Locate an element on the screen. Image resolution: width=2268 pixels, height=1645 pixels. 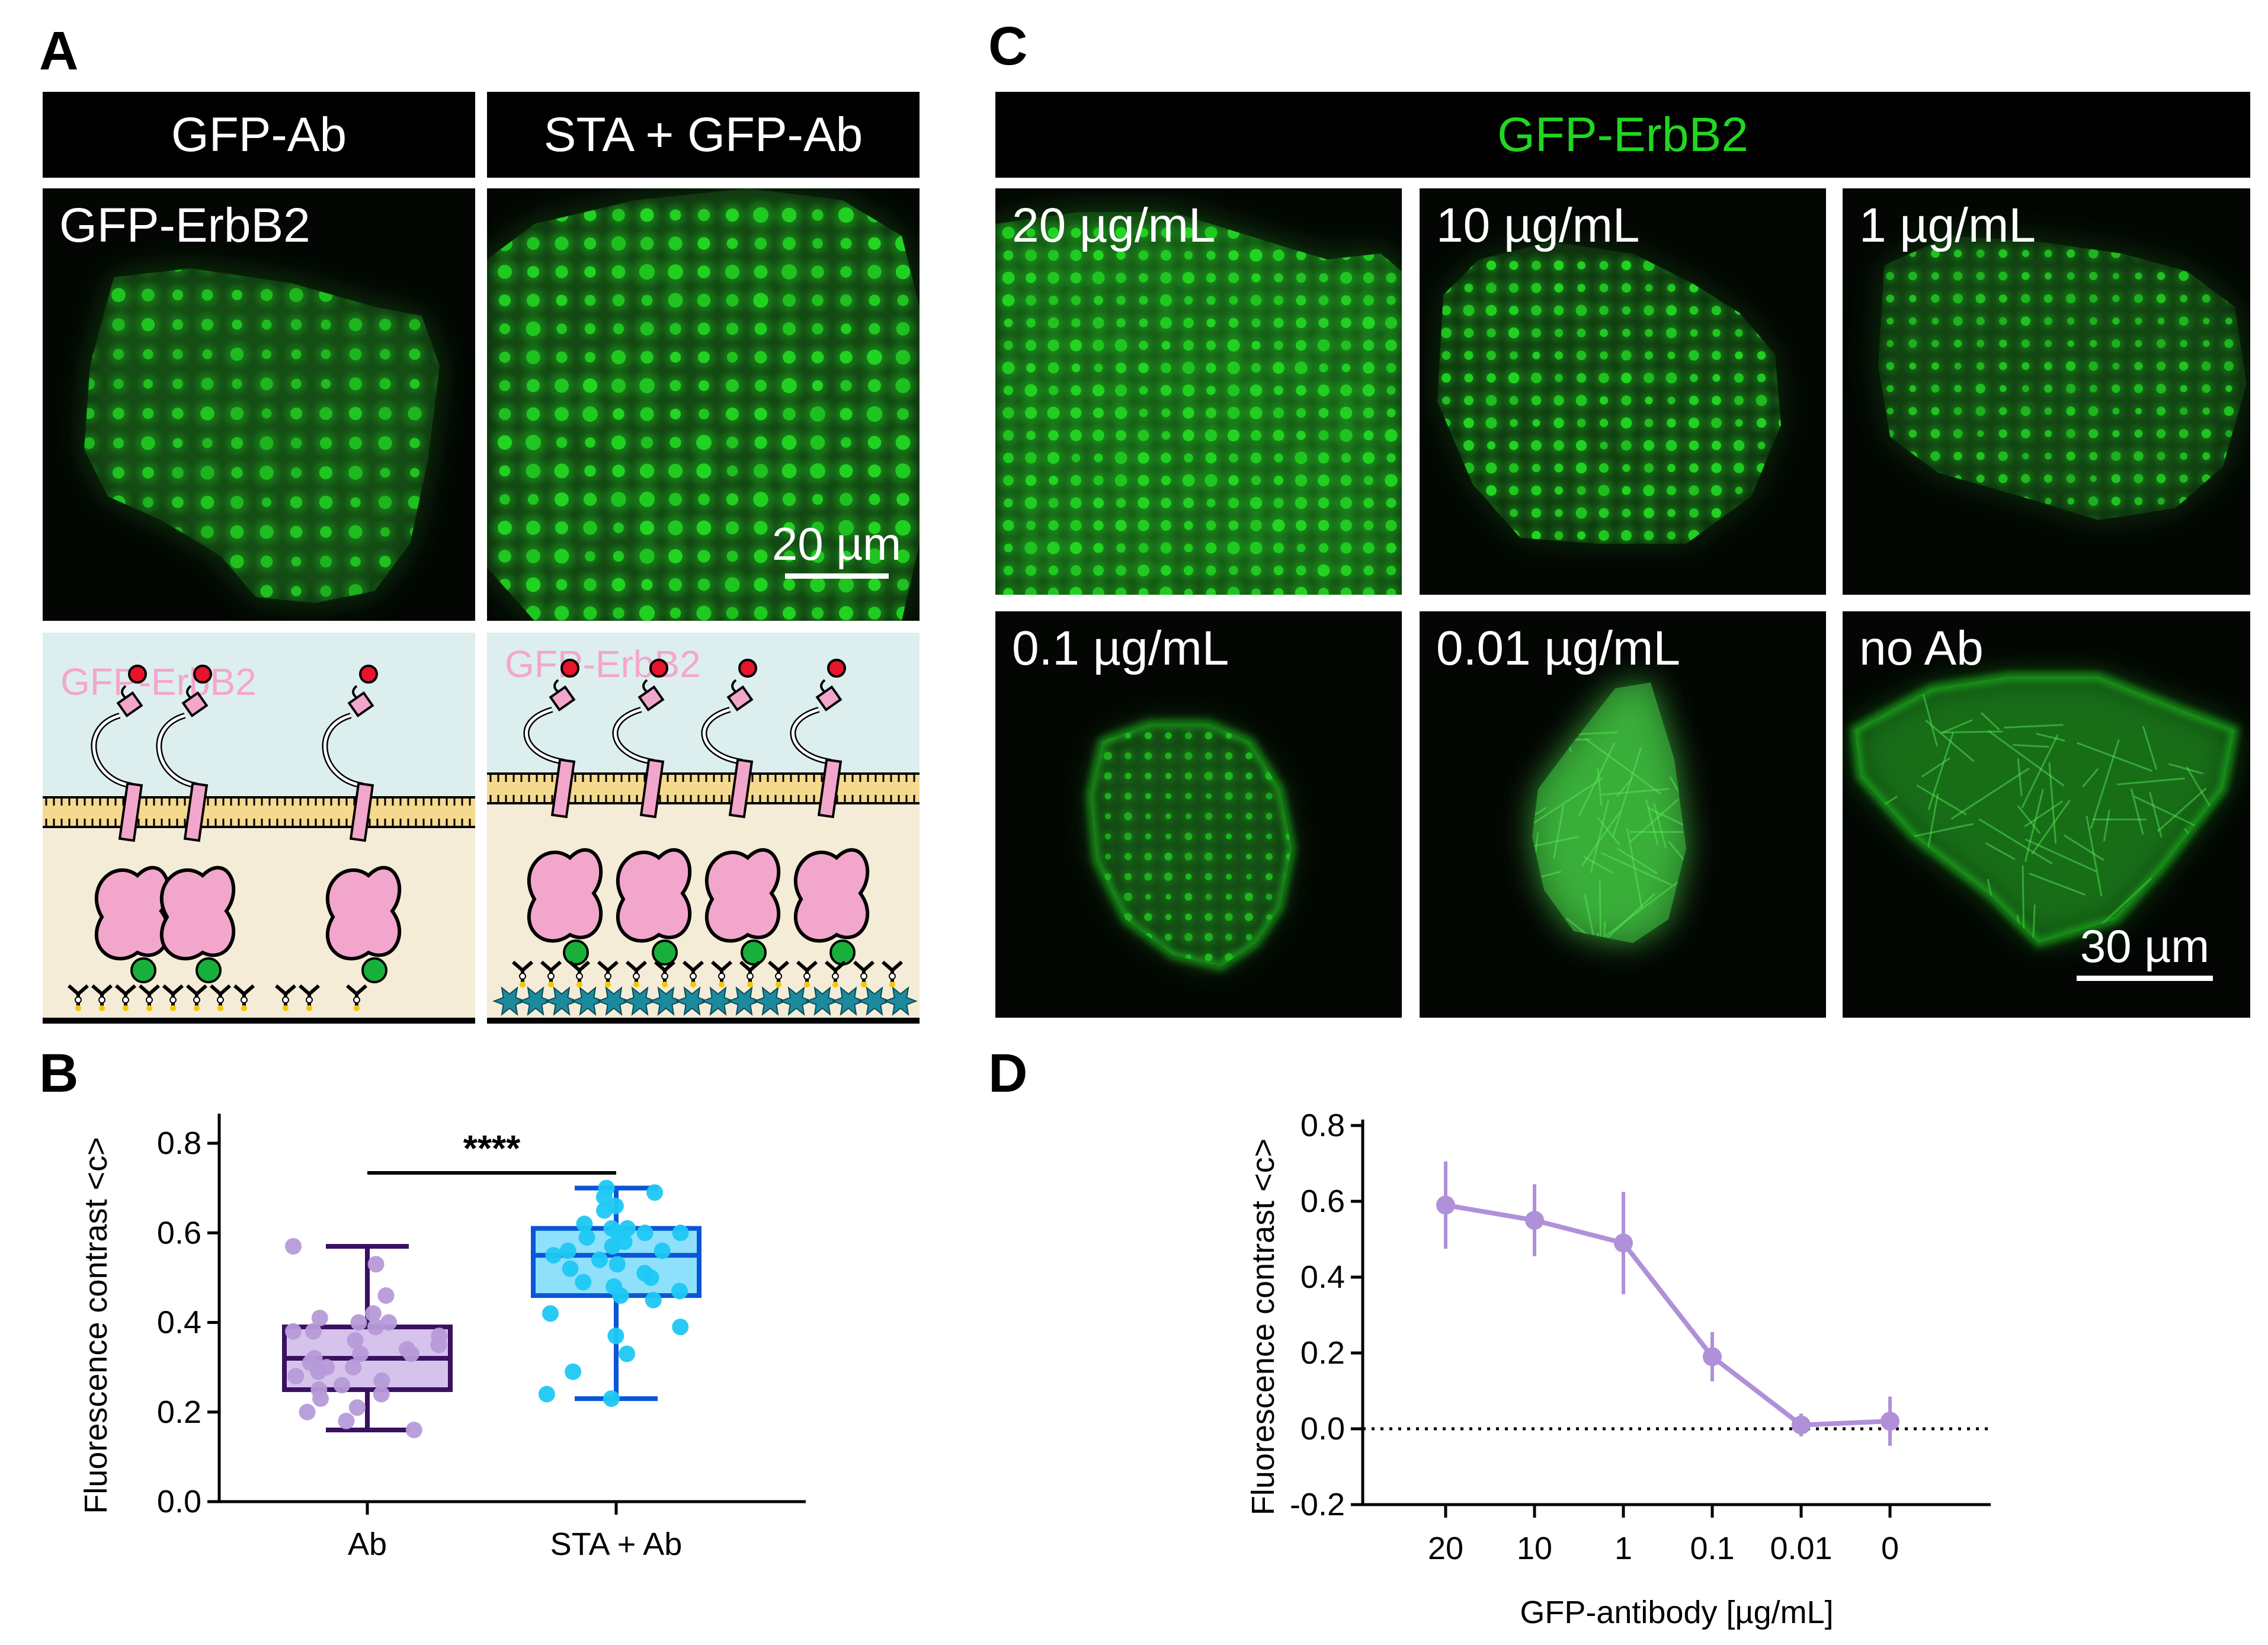
panel-letter-b: B is located at coordinates (59, 1073).